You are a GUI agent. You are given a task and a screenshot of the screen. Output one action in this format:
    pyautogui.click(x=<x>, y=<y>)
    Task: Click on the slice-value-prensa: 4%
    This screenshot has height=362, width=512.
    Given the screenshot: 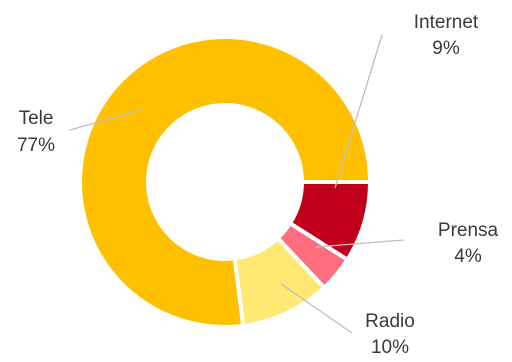 What is the action you would take?
    pyautogui.click(x=468, y=256)
    